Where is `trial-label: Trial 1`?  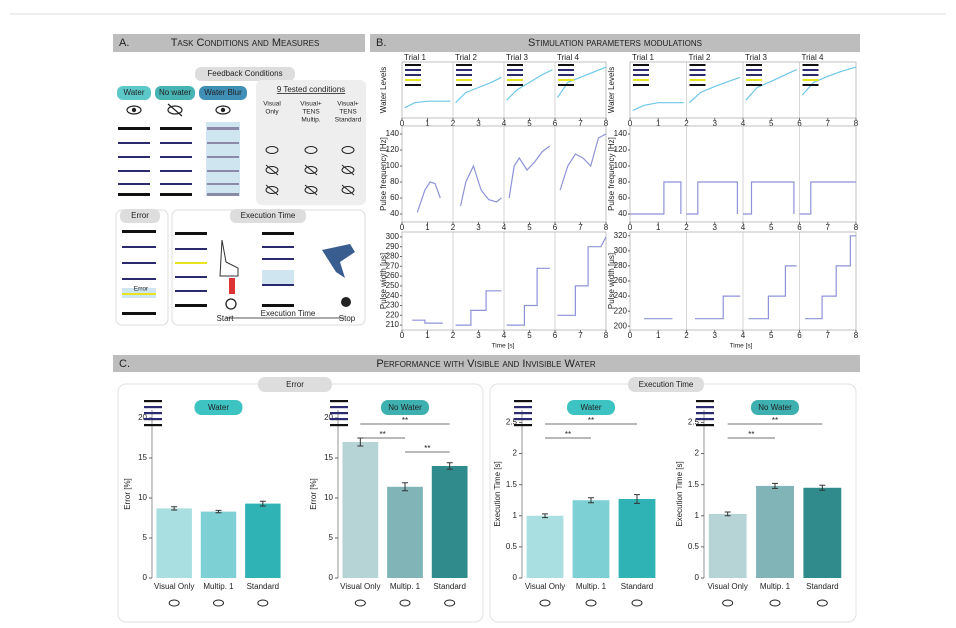 trial-label: Trial 1 is located at coordinates (643, 57).